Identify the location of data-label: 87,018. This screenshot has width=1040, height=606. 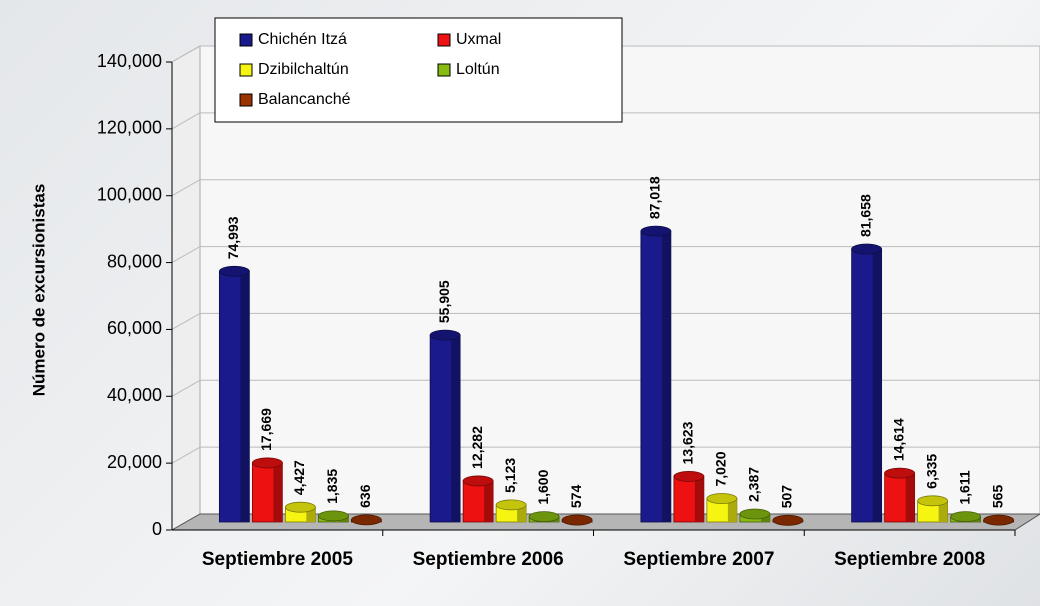
(655, 197).